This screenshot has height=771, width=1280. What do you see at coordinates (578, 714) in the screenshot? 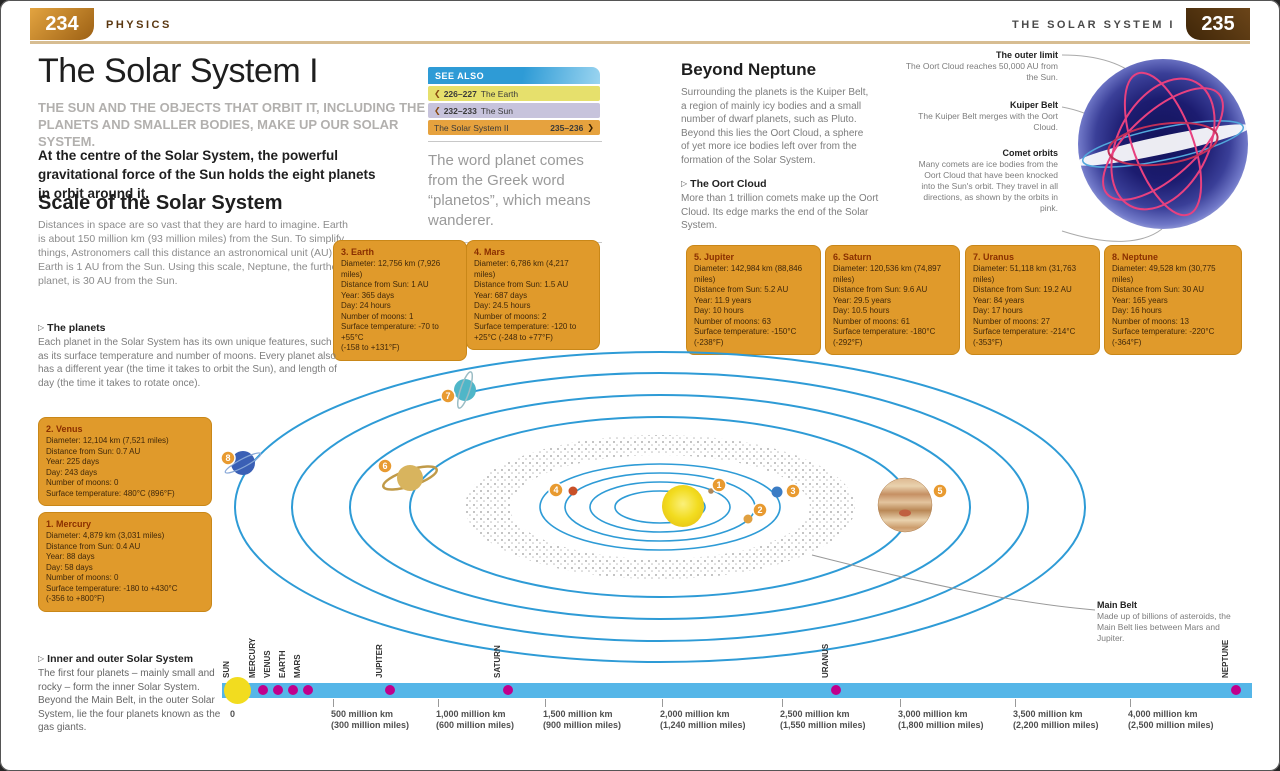
I see `tick-km: 1,500 million km` at bounding box center [578, 714].